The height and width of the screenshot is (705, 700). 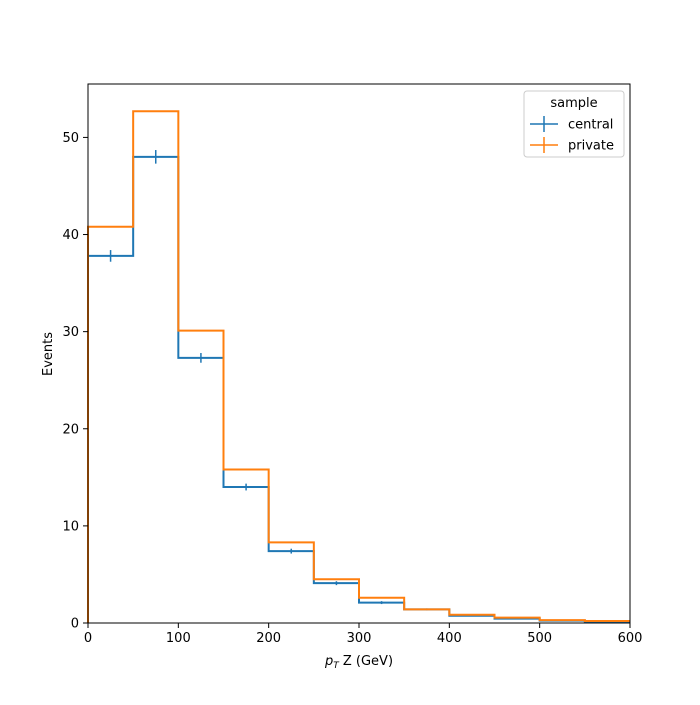 What do you see at coordinates (75, 381) in the screenshot?
I see `y-axis: 0 10 20 30 40 50` at bounding box center [75, 381].